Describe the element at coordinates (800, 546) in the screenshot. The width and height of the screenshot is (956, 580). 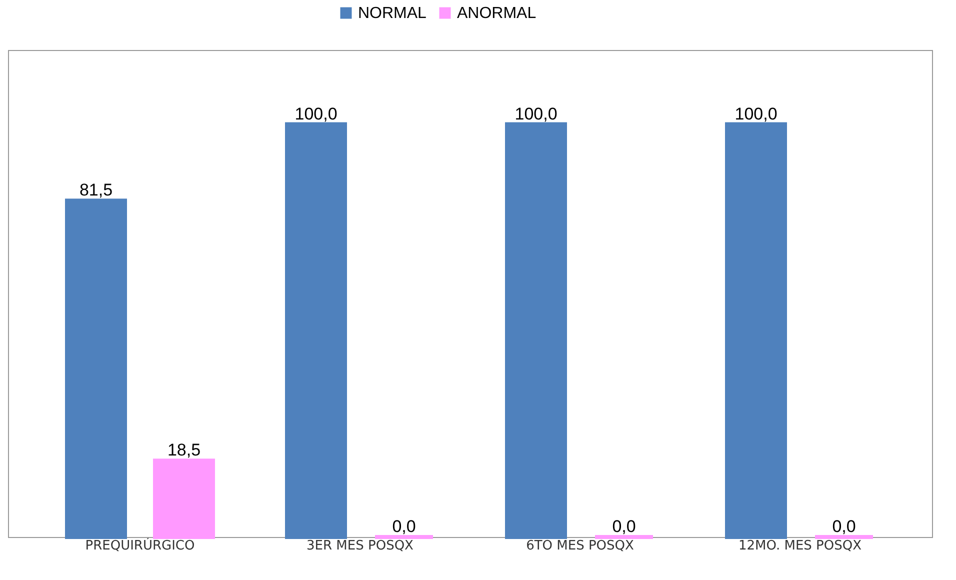
I see `x-tick-label: 12MO. MES POSQX` at that location.